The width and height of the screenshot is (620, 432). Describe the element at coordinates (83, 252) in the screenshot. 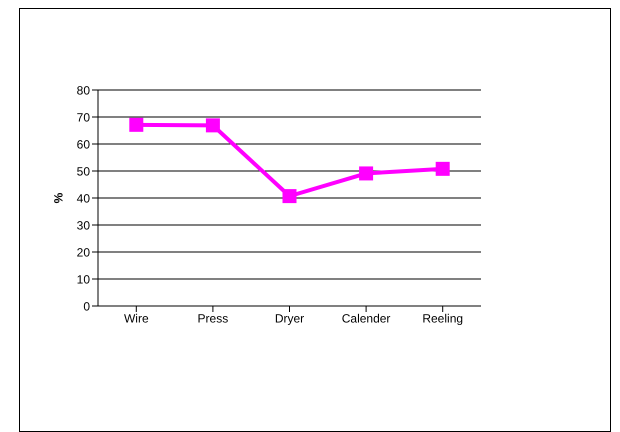

I see `y-tick-label: 20` at that location.